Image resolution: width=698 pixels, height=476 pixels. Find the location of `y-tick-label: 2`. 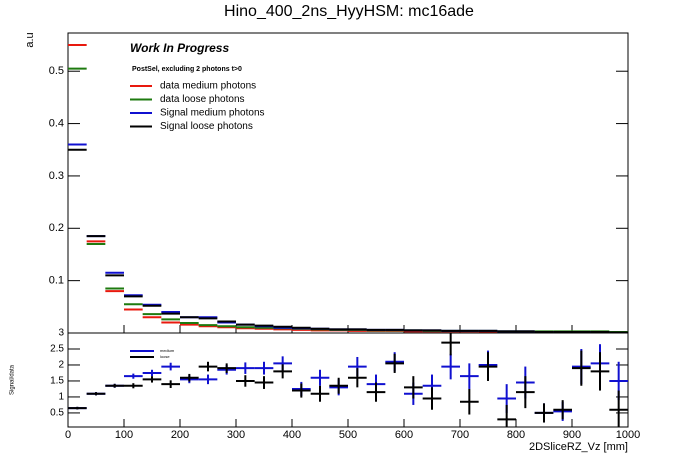

y-tick-label: 2 is located at coordinates (61, 365).